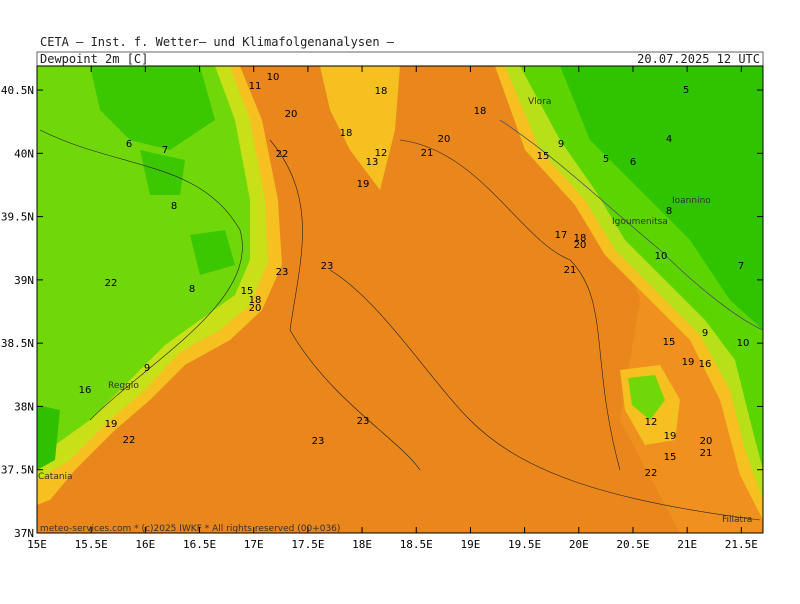 This screenshot has height=604, width=800. Describe the element at coordinates (162, 170) in the screenshot. I see `field-darkgreen-west` at that location.